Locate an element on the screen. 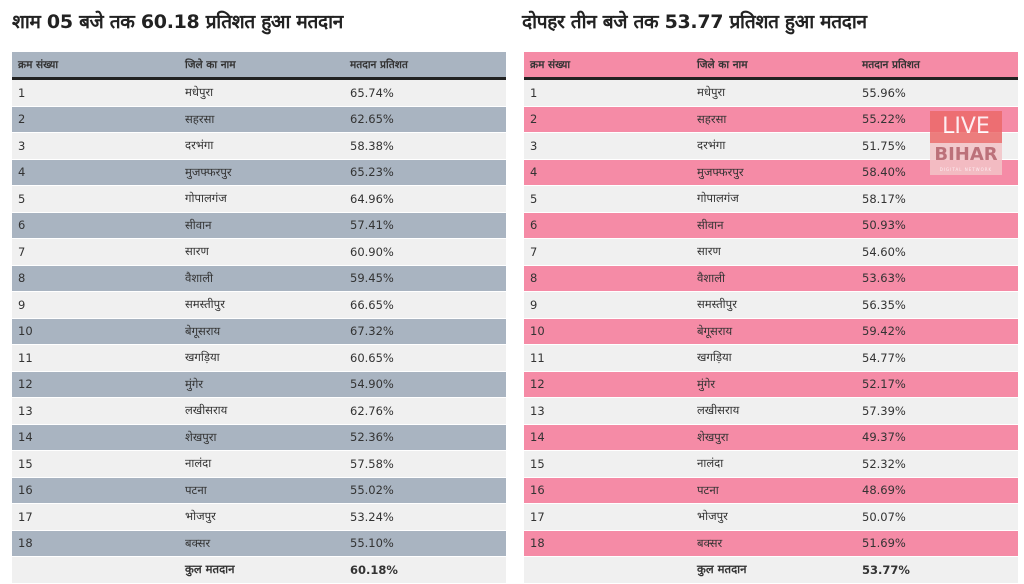 The width and height of the screenshot is (1024, 584). table-cell: शेखपुरा is located at coordinates (261, 437).